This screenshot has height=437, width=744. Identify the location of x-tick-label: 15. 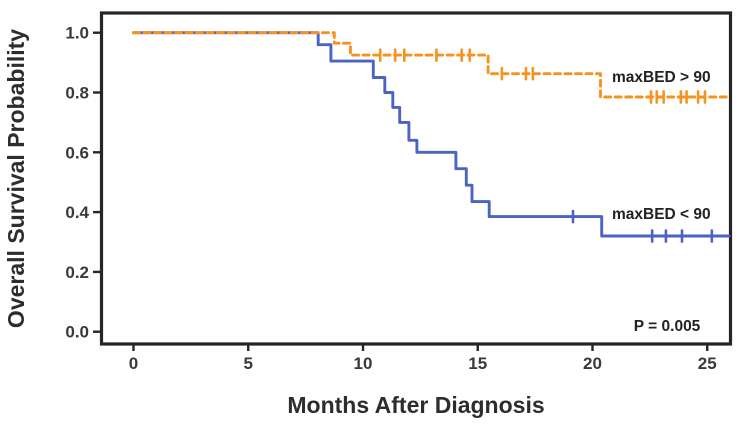
(477, 363).